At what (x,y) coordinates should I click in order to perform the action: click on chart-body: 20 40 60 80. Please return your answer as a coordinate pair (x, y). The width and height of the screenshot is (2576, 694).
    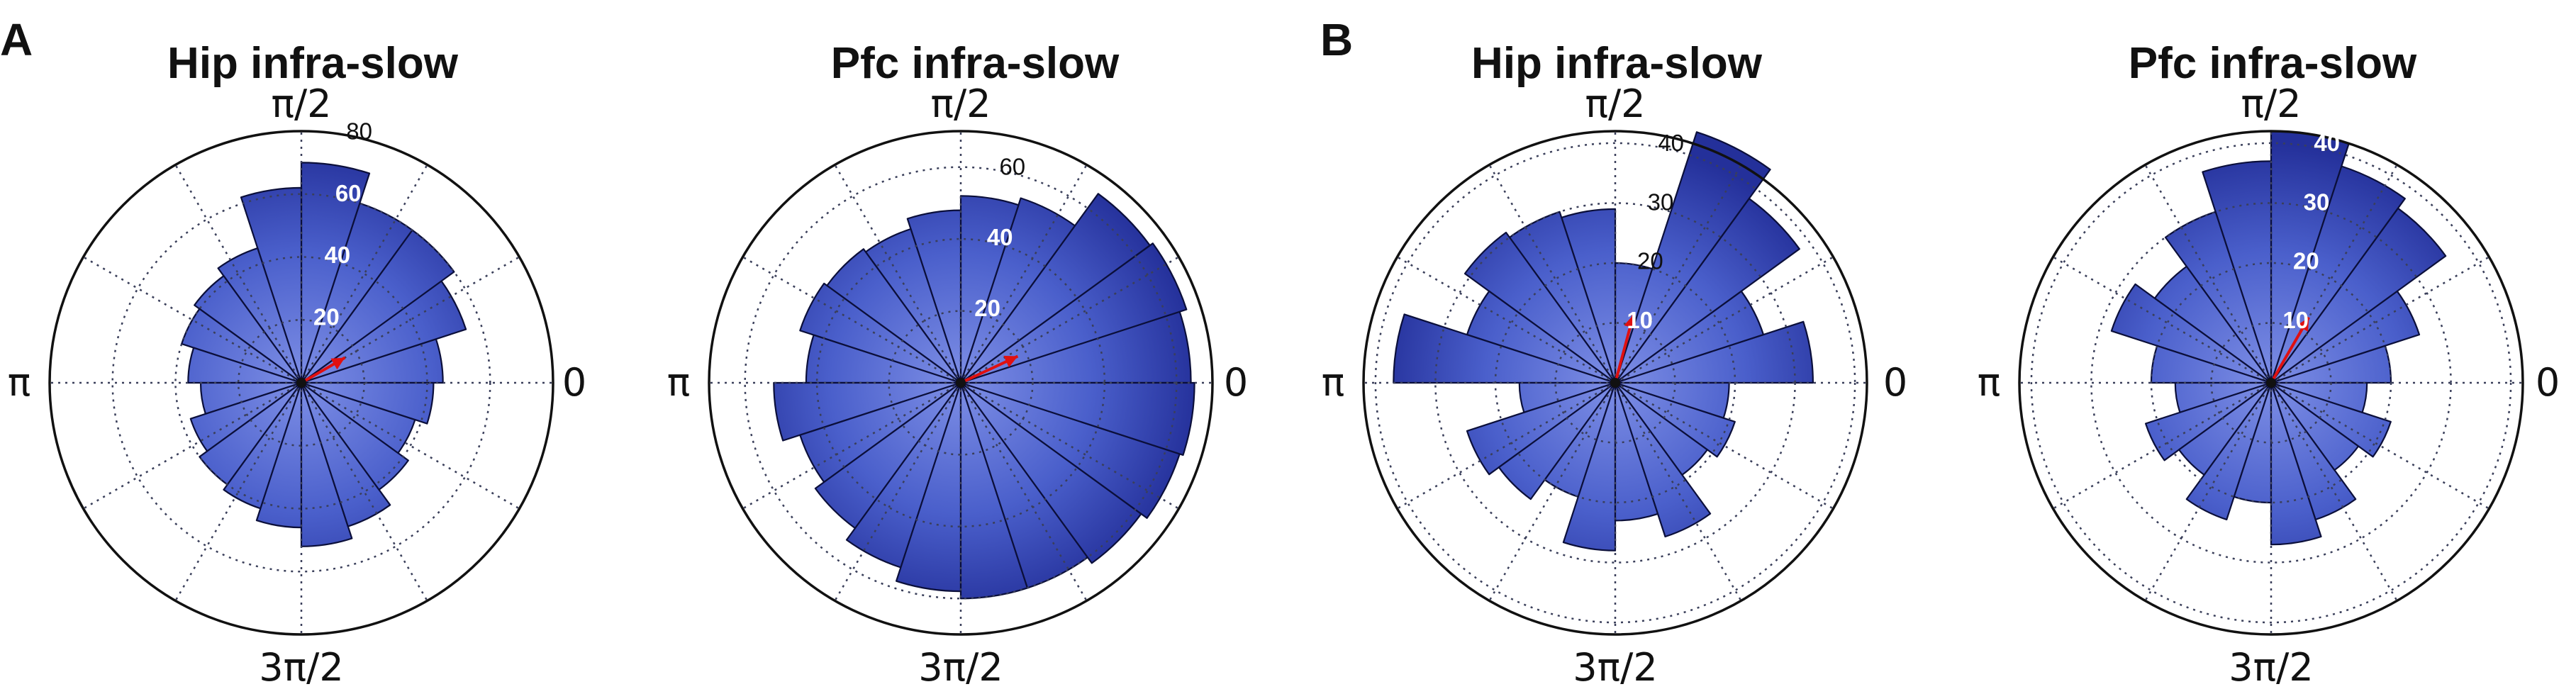
    Looking at the image, I should click on (301, 377).